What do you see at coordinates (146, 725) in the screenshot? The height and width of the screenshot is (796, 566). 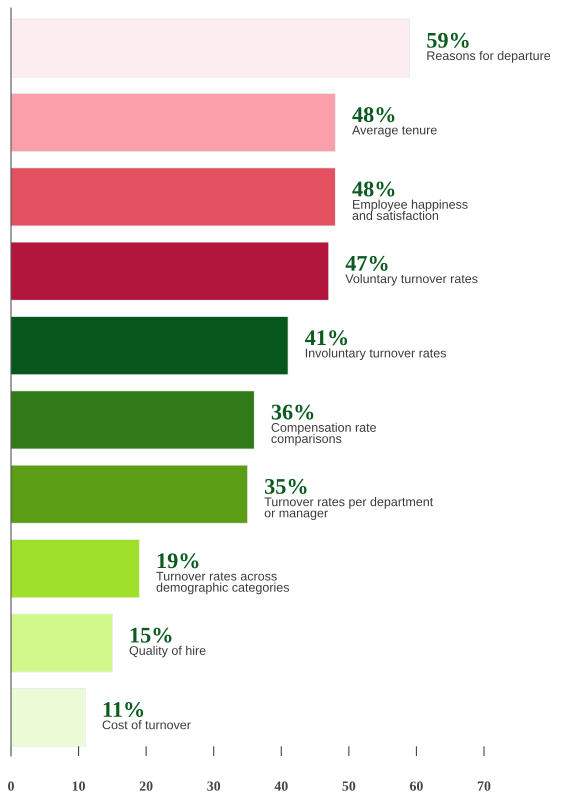 I see `y-tick-label: Cost of turnover` at bounding box center [146, 725].